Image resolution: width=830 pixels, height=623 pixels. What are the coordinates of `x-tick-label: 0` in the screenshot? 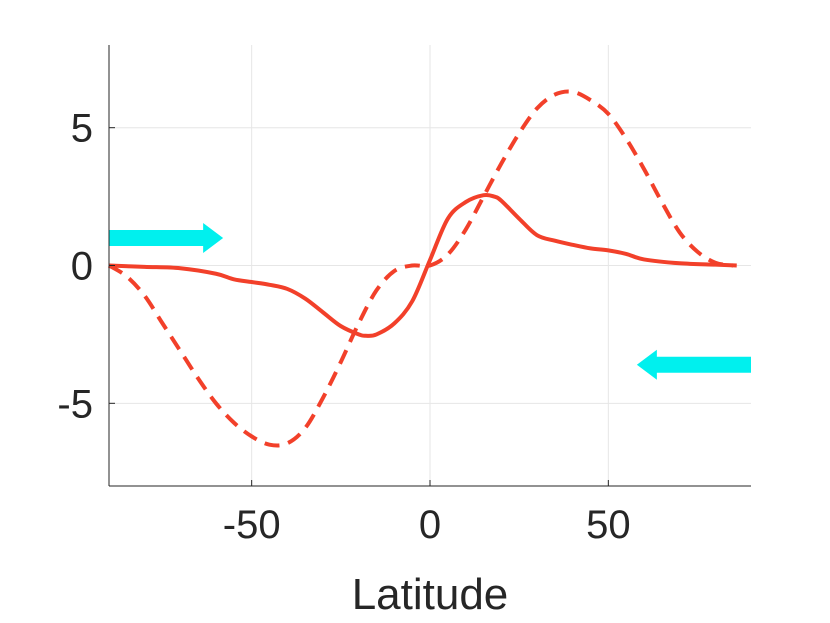 It's located at (430, 525).